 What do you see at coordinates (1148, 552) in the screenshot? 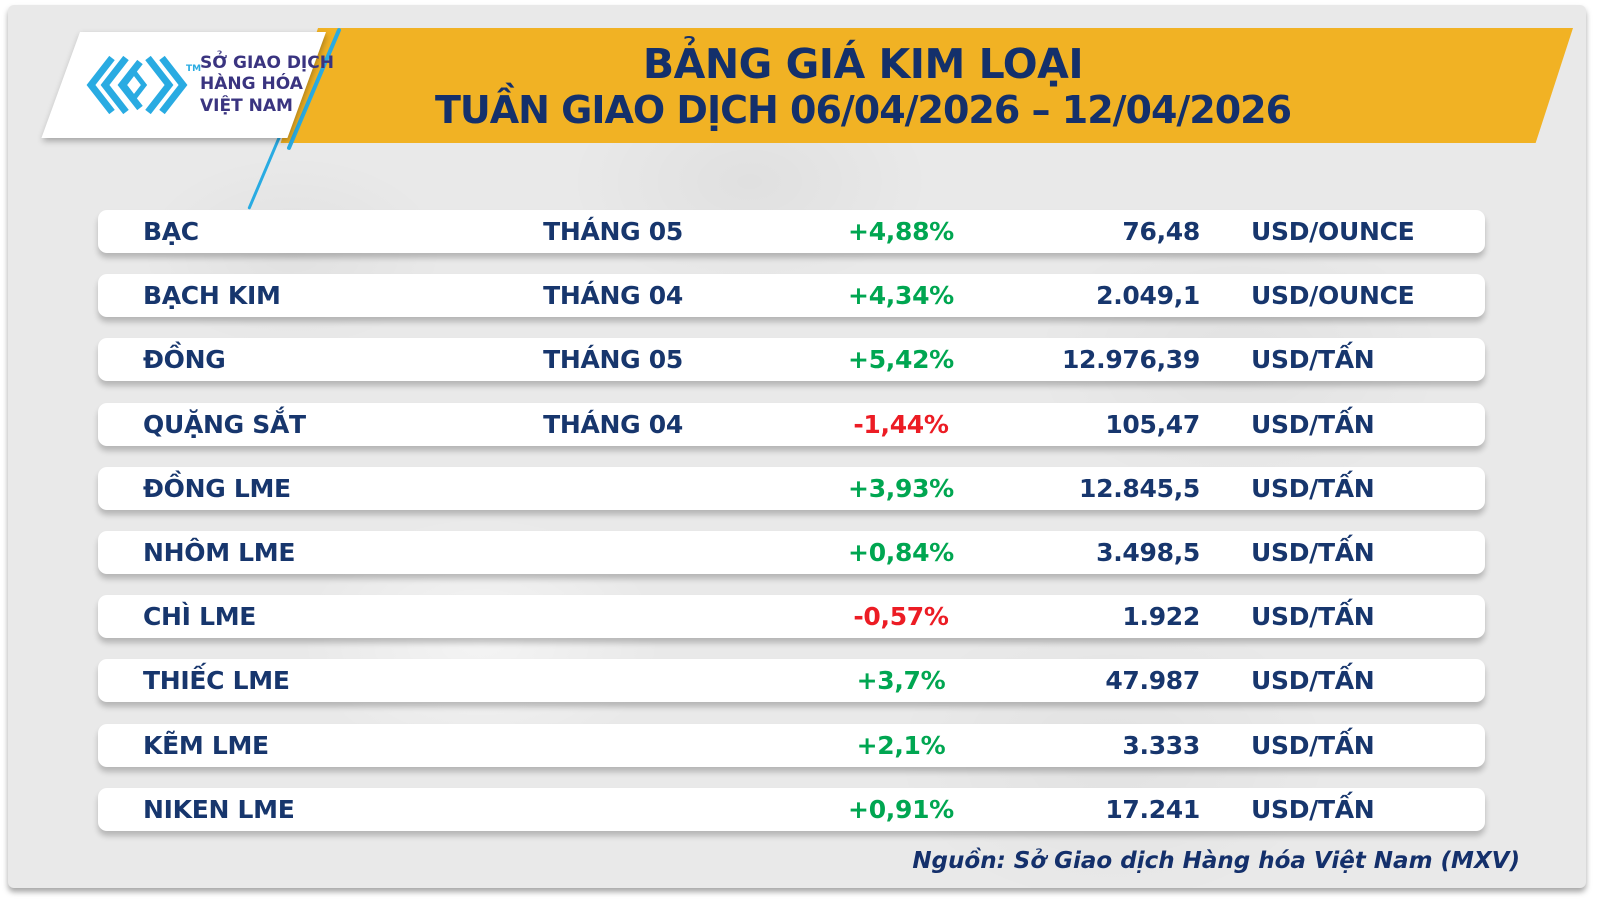
I see `price-value: 3.498,5` at bounding box center [1148, 552].